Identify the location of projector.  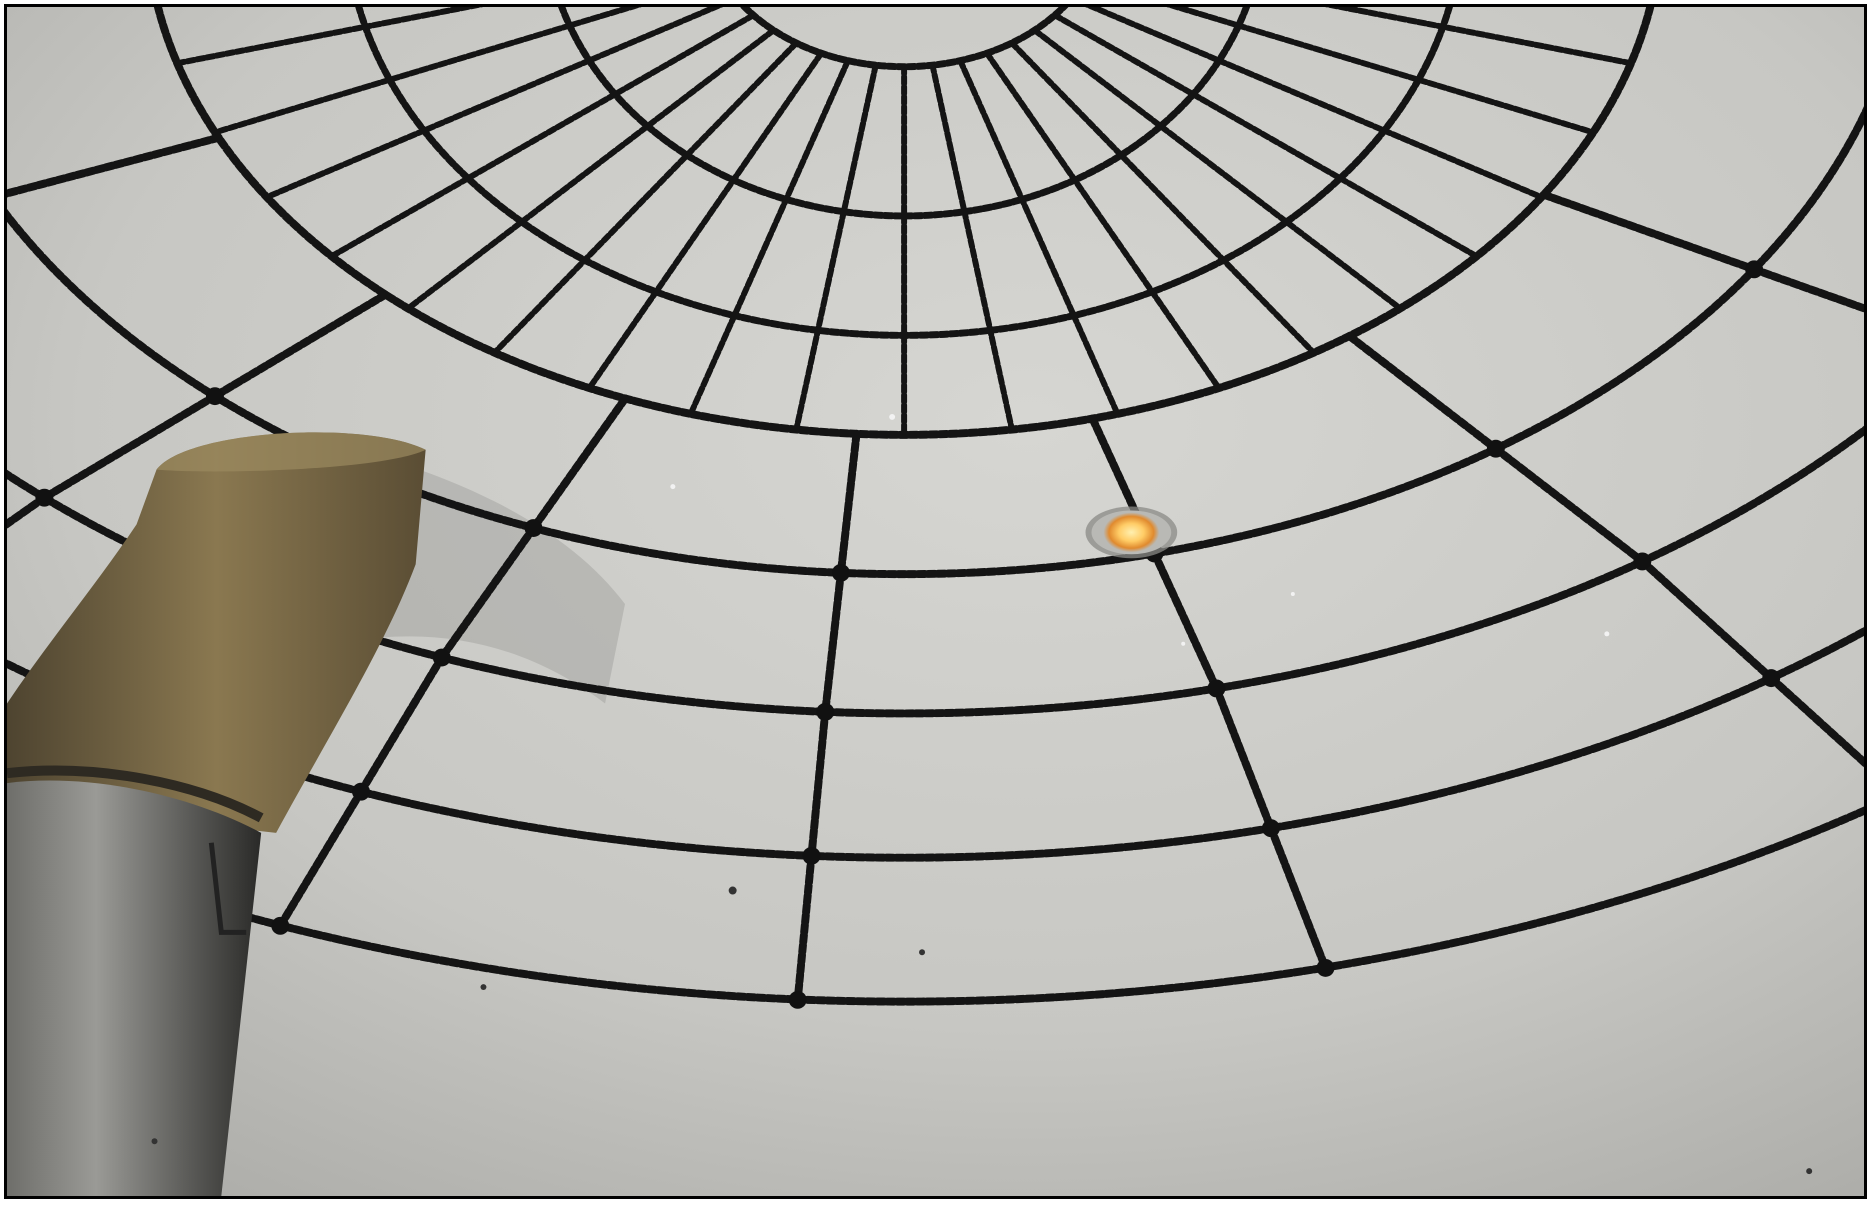
(216, 814).